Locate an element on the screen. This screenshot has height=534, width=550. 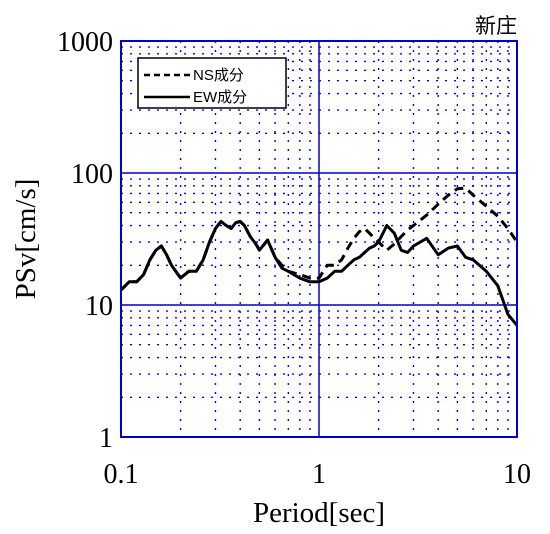
legend: NS成分 EW成分 is located at coordinates (212, 83).